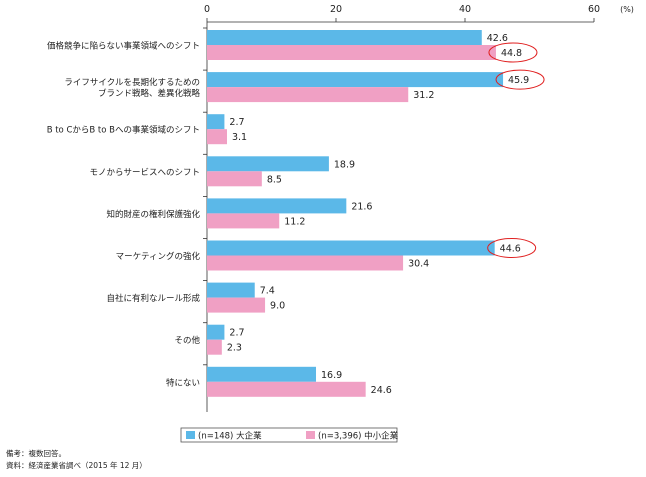  What do you see at coordinates (239, 137) in the screenshot?
I see `data-label-sme-2: 3.1` at bounding box center [239, 137].